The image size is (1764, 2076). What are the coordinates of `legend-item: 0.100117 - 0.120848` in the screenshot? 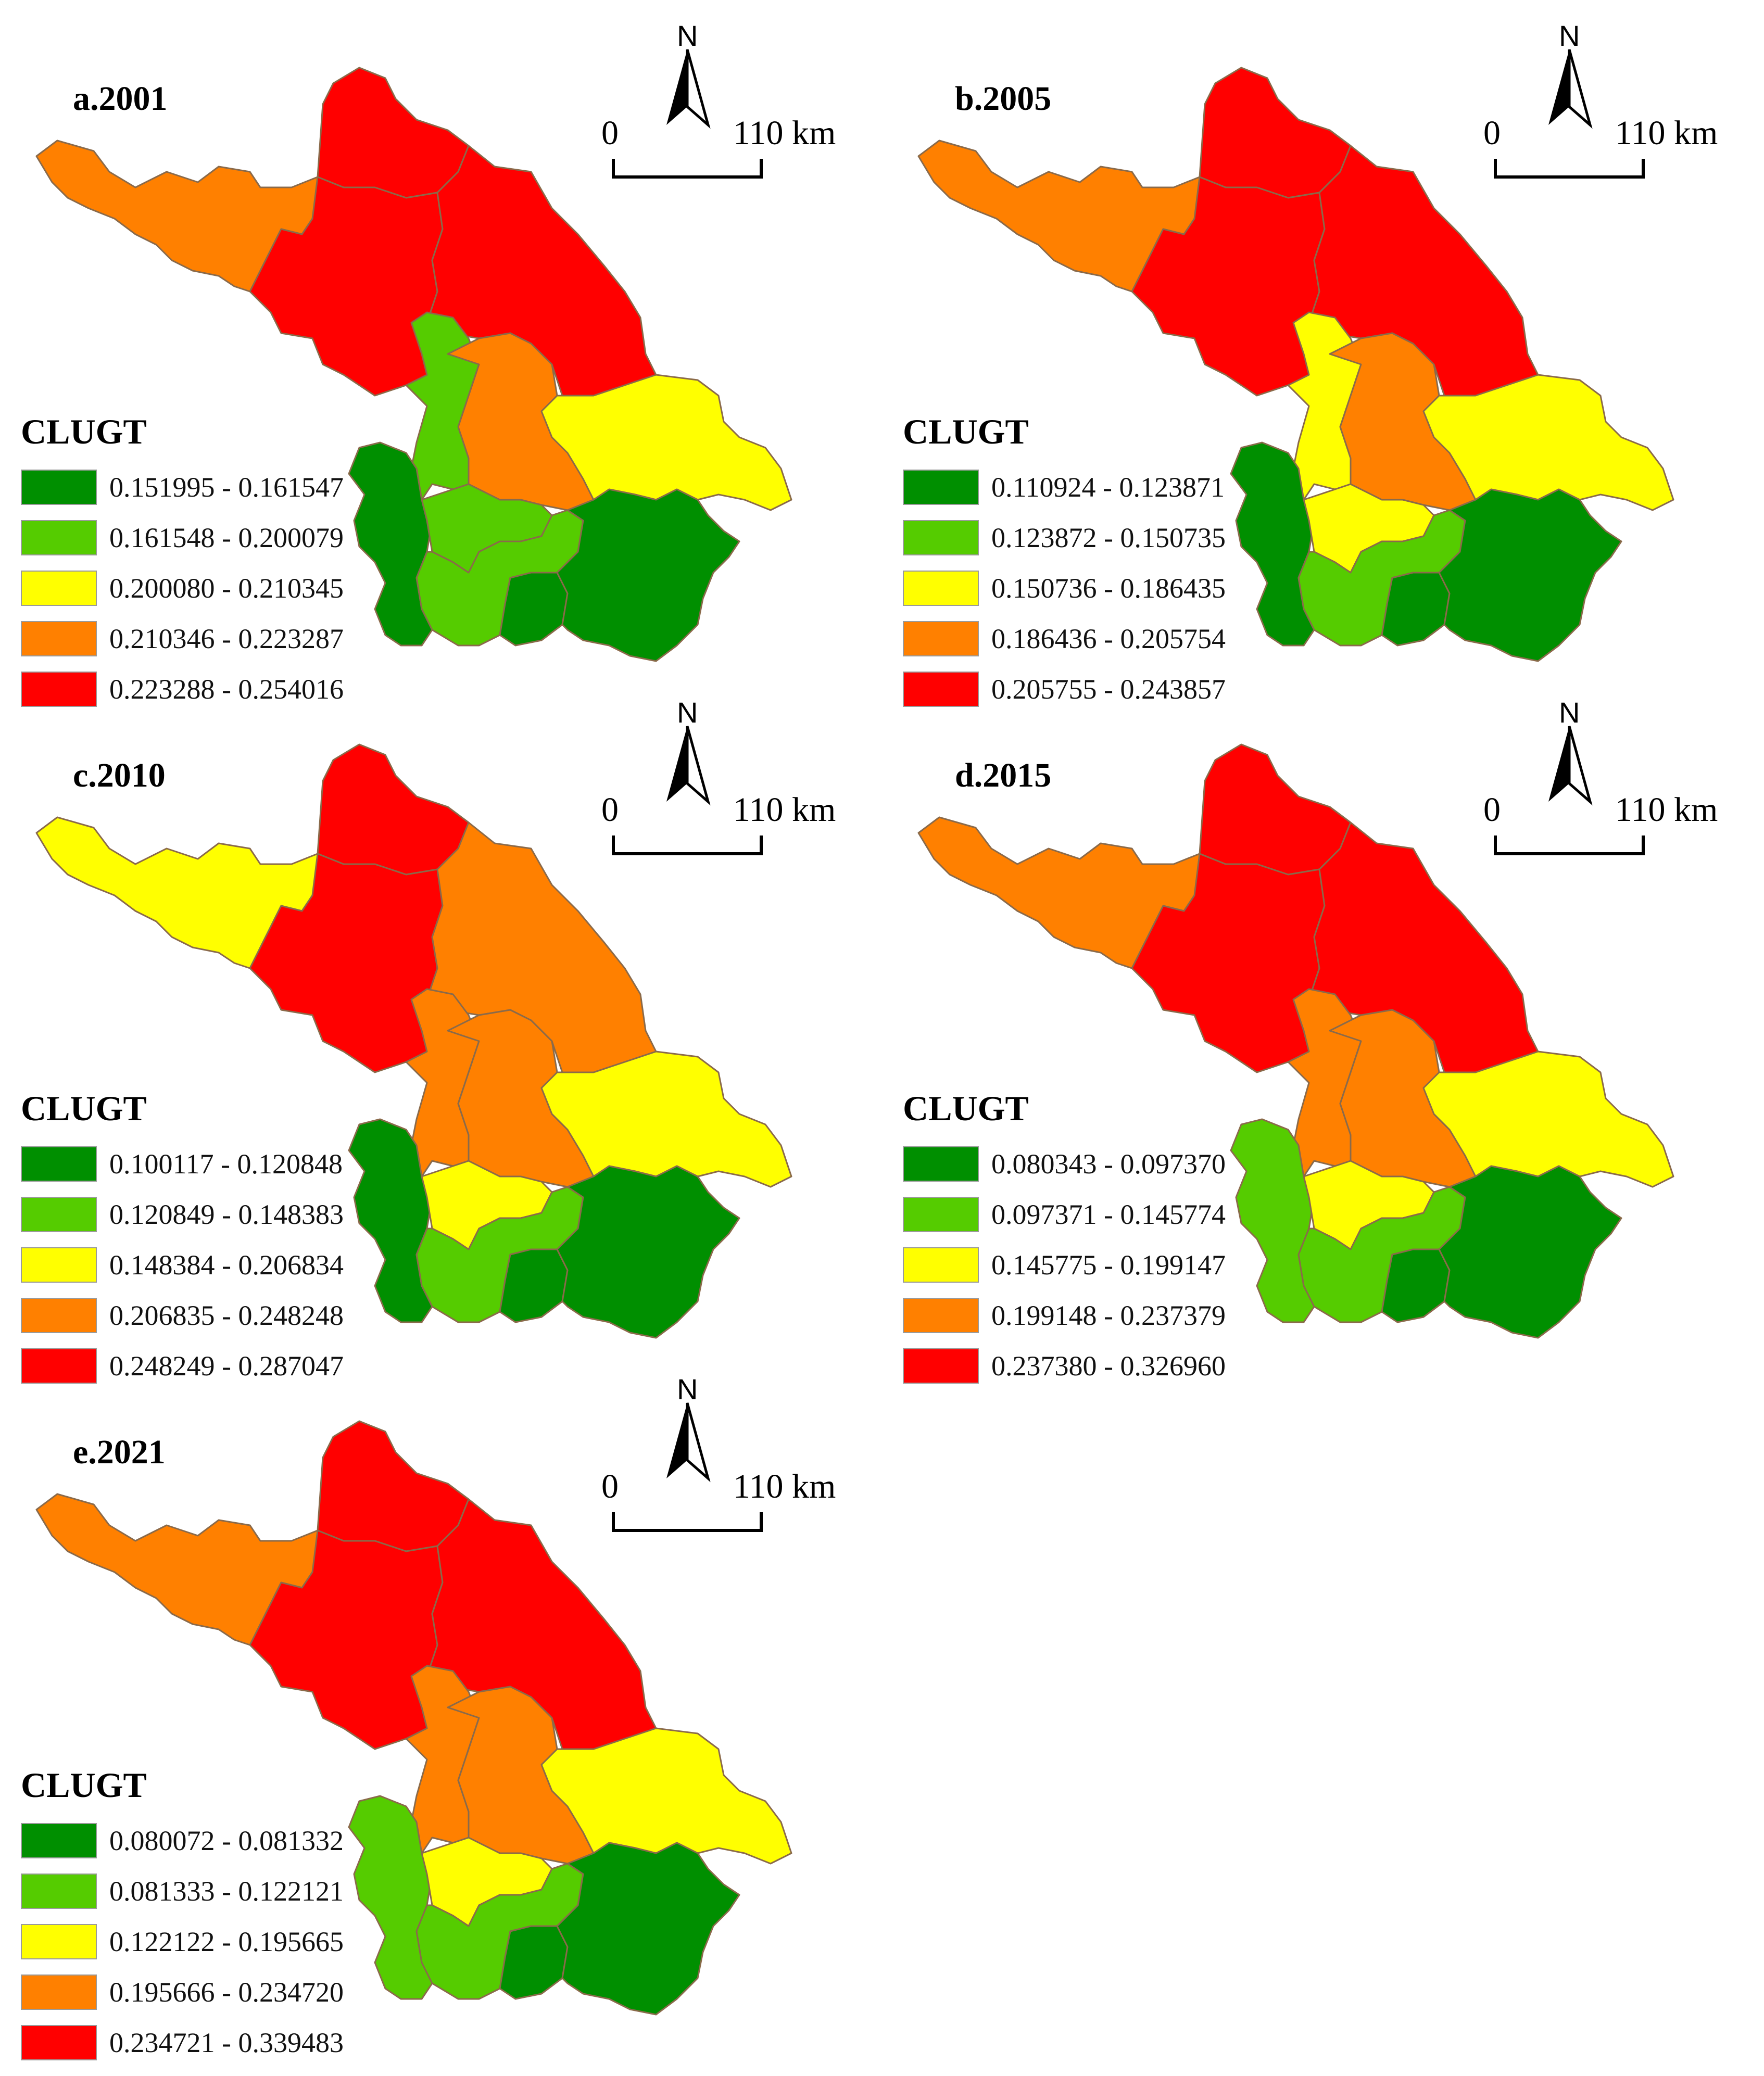 It's located at (182, 1164).